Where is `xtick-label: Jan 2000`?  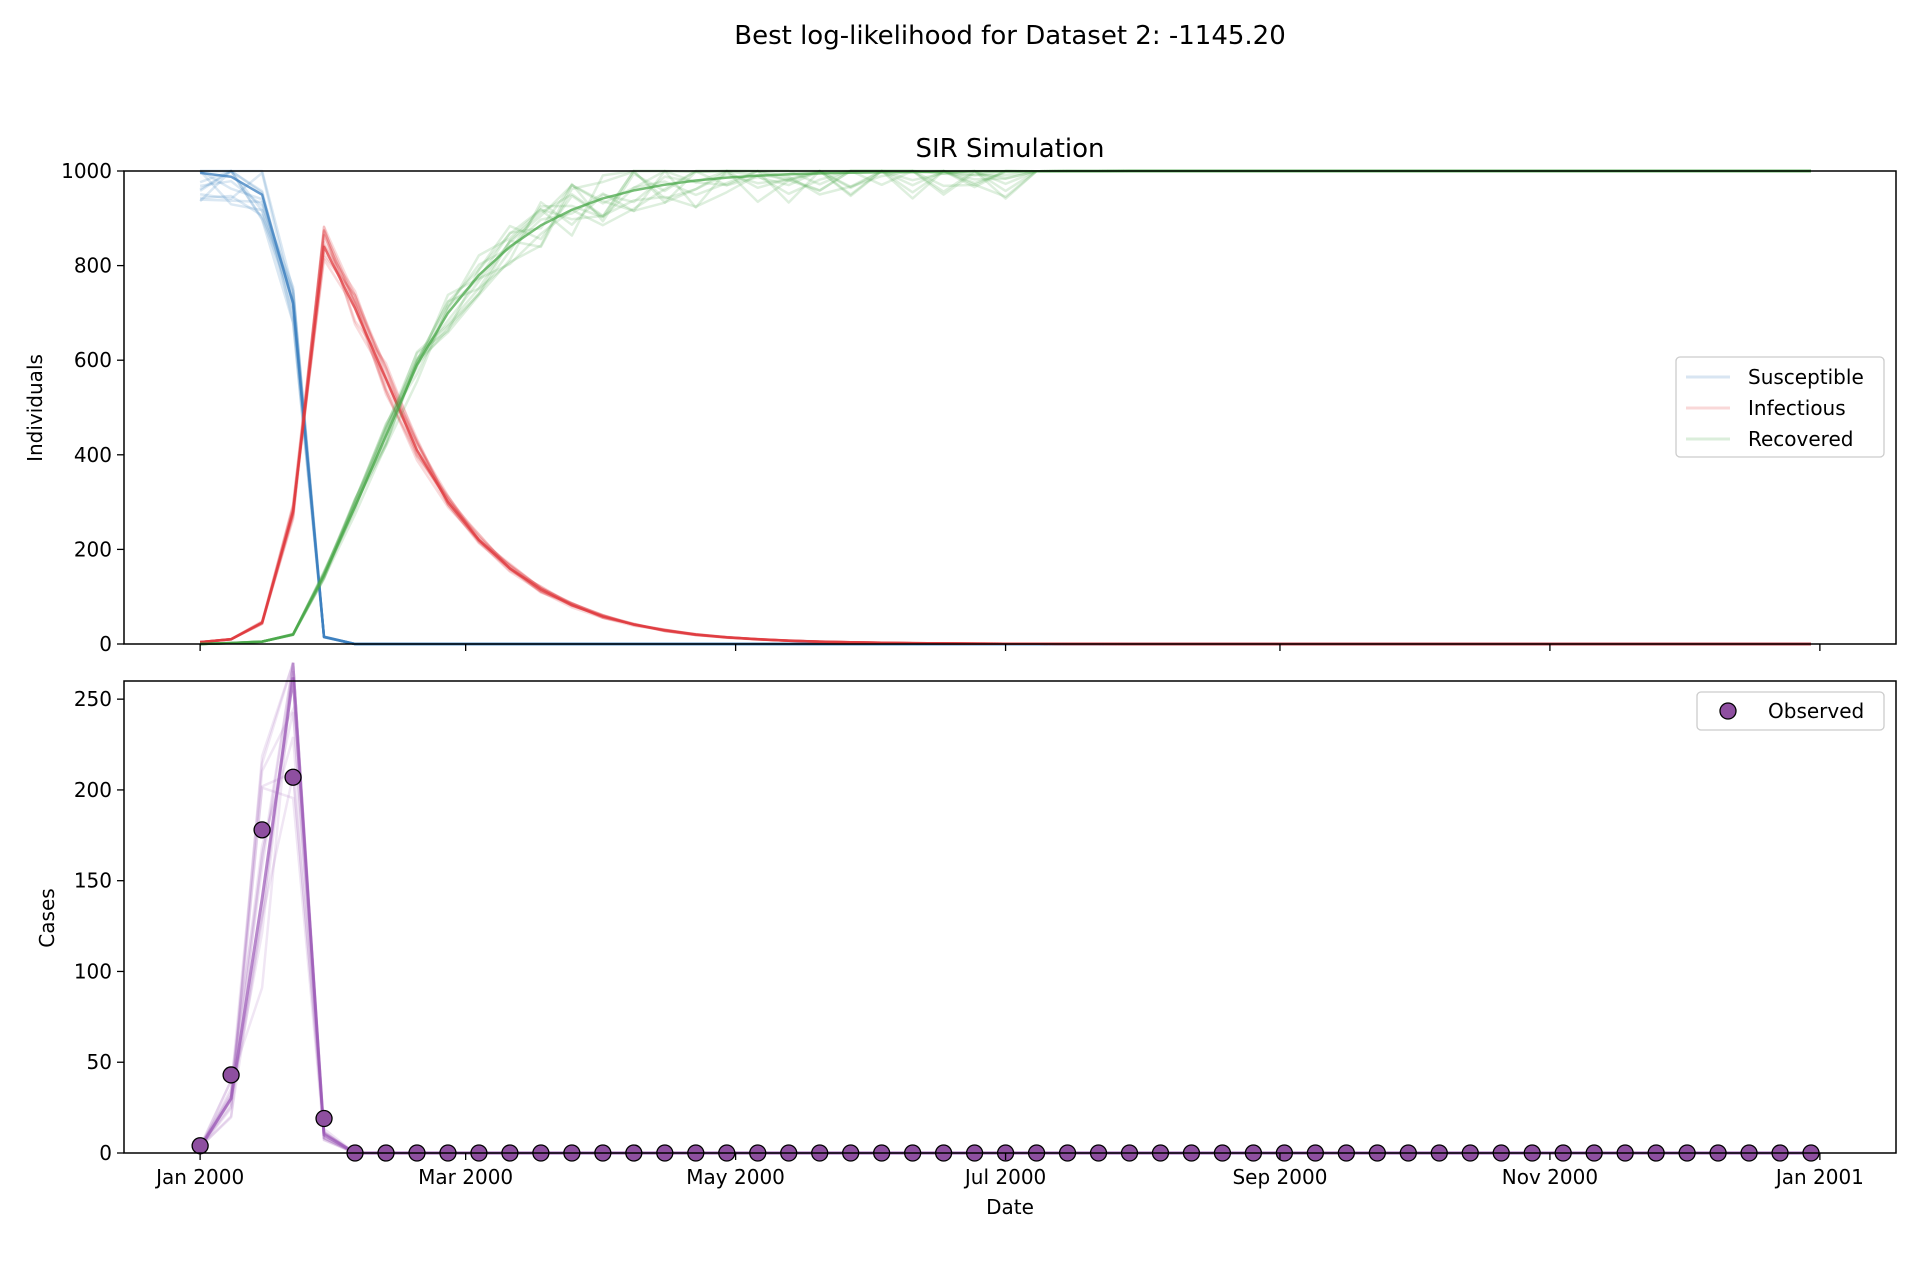 xtick-label: Jan 2000 is located at coordinates (199, 1177).